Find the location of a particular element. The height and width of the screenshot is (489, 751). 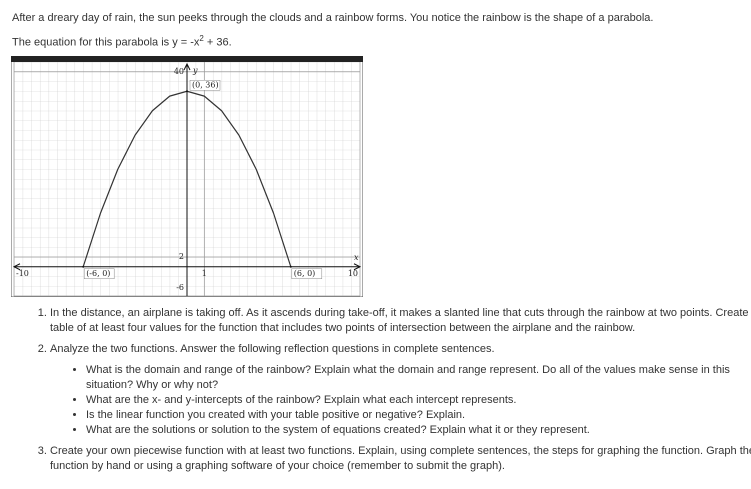

top-bar is located at coordinates (187, 59).